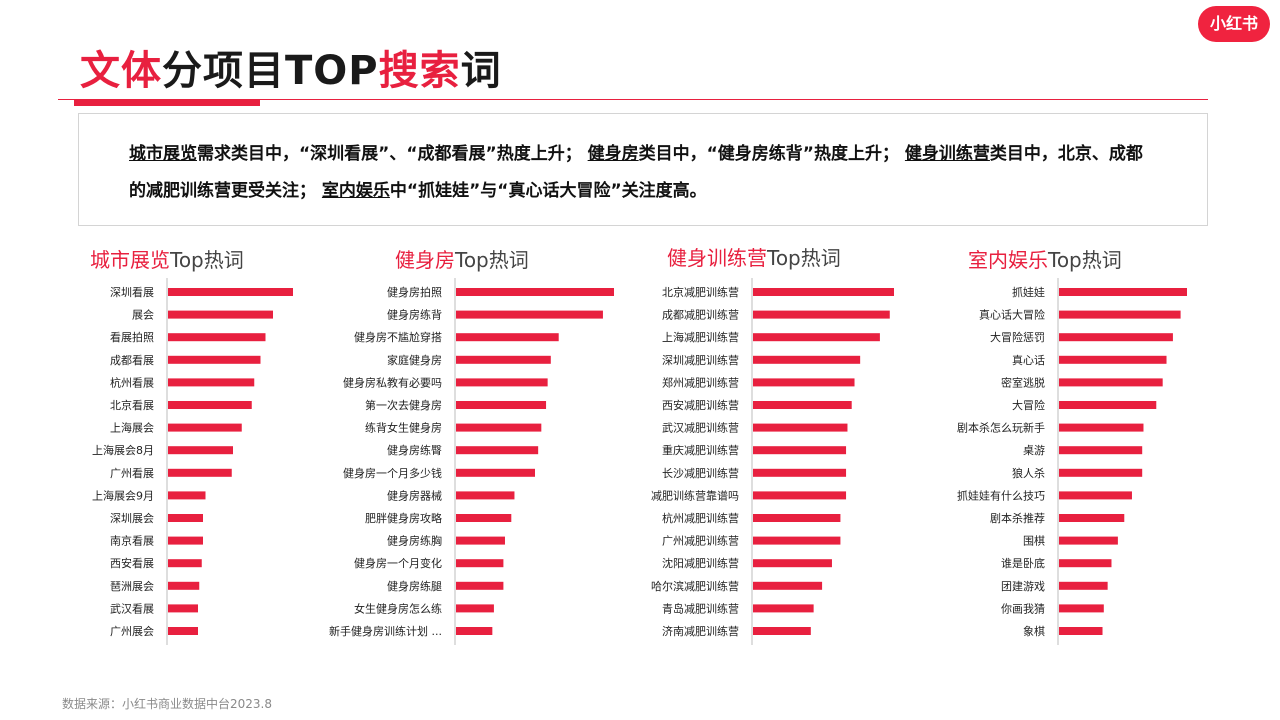  Describe the element at coordinates (403, 405) in the screenshot. I see `category-label: 第一次去健身房` at that location.